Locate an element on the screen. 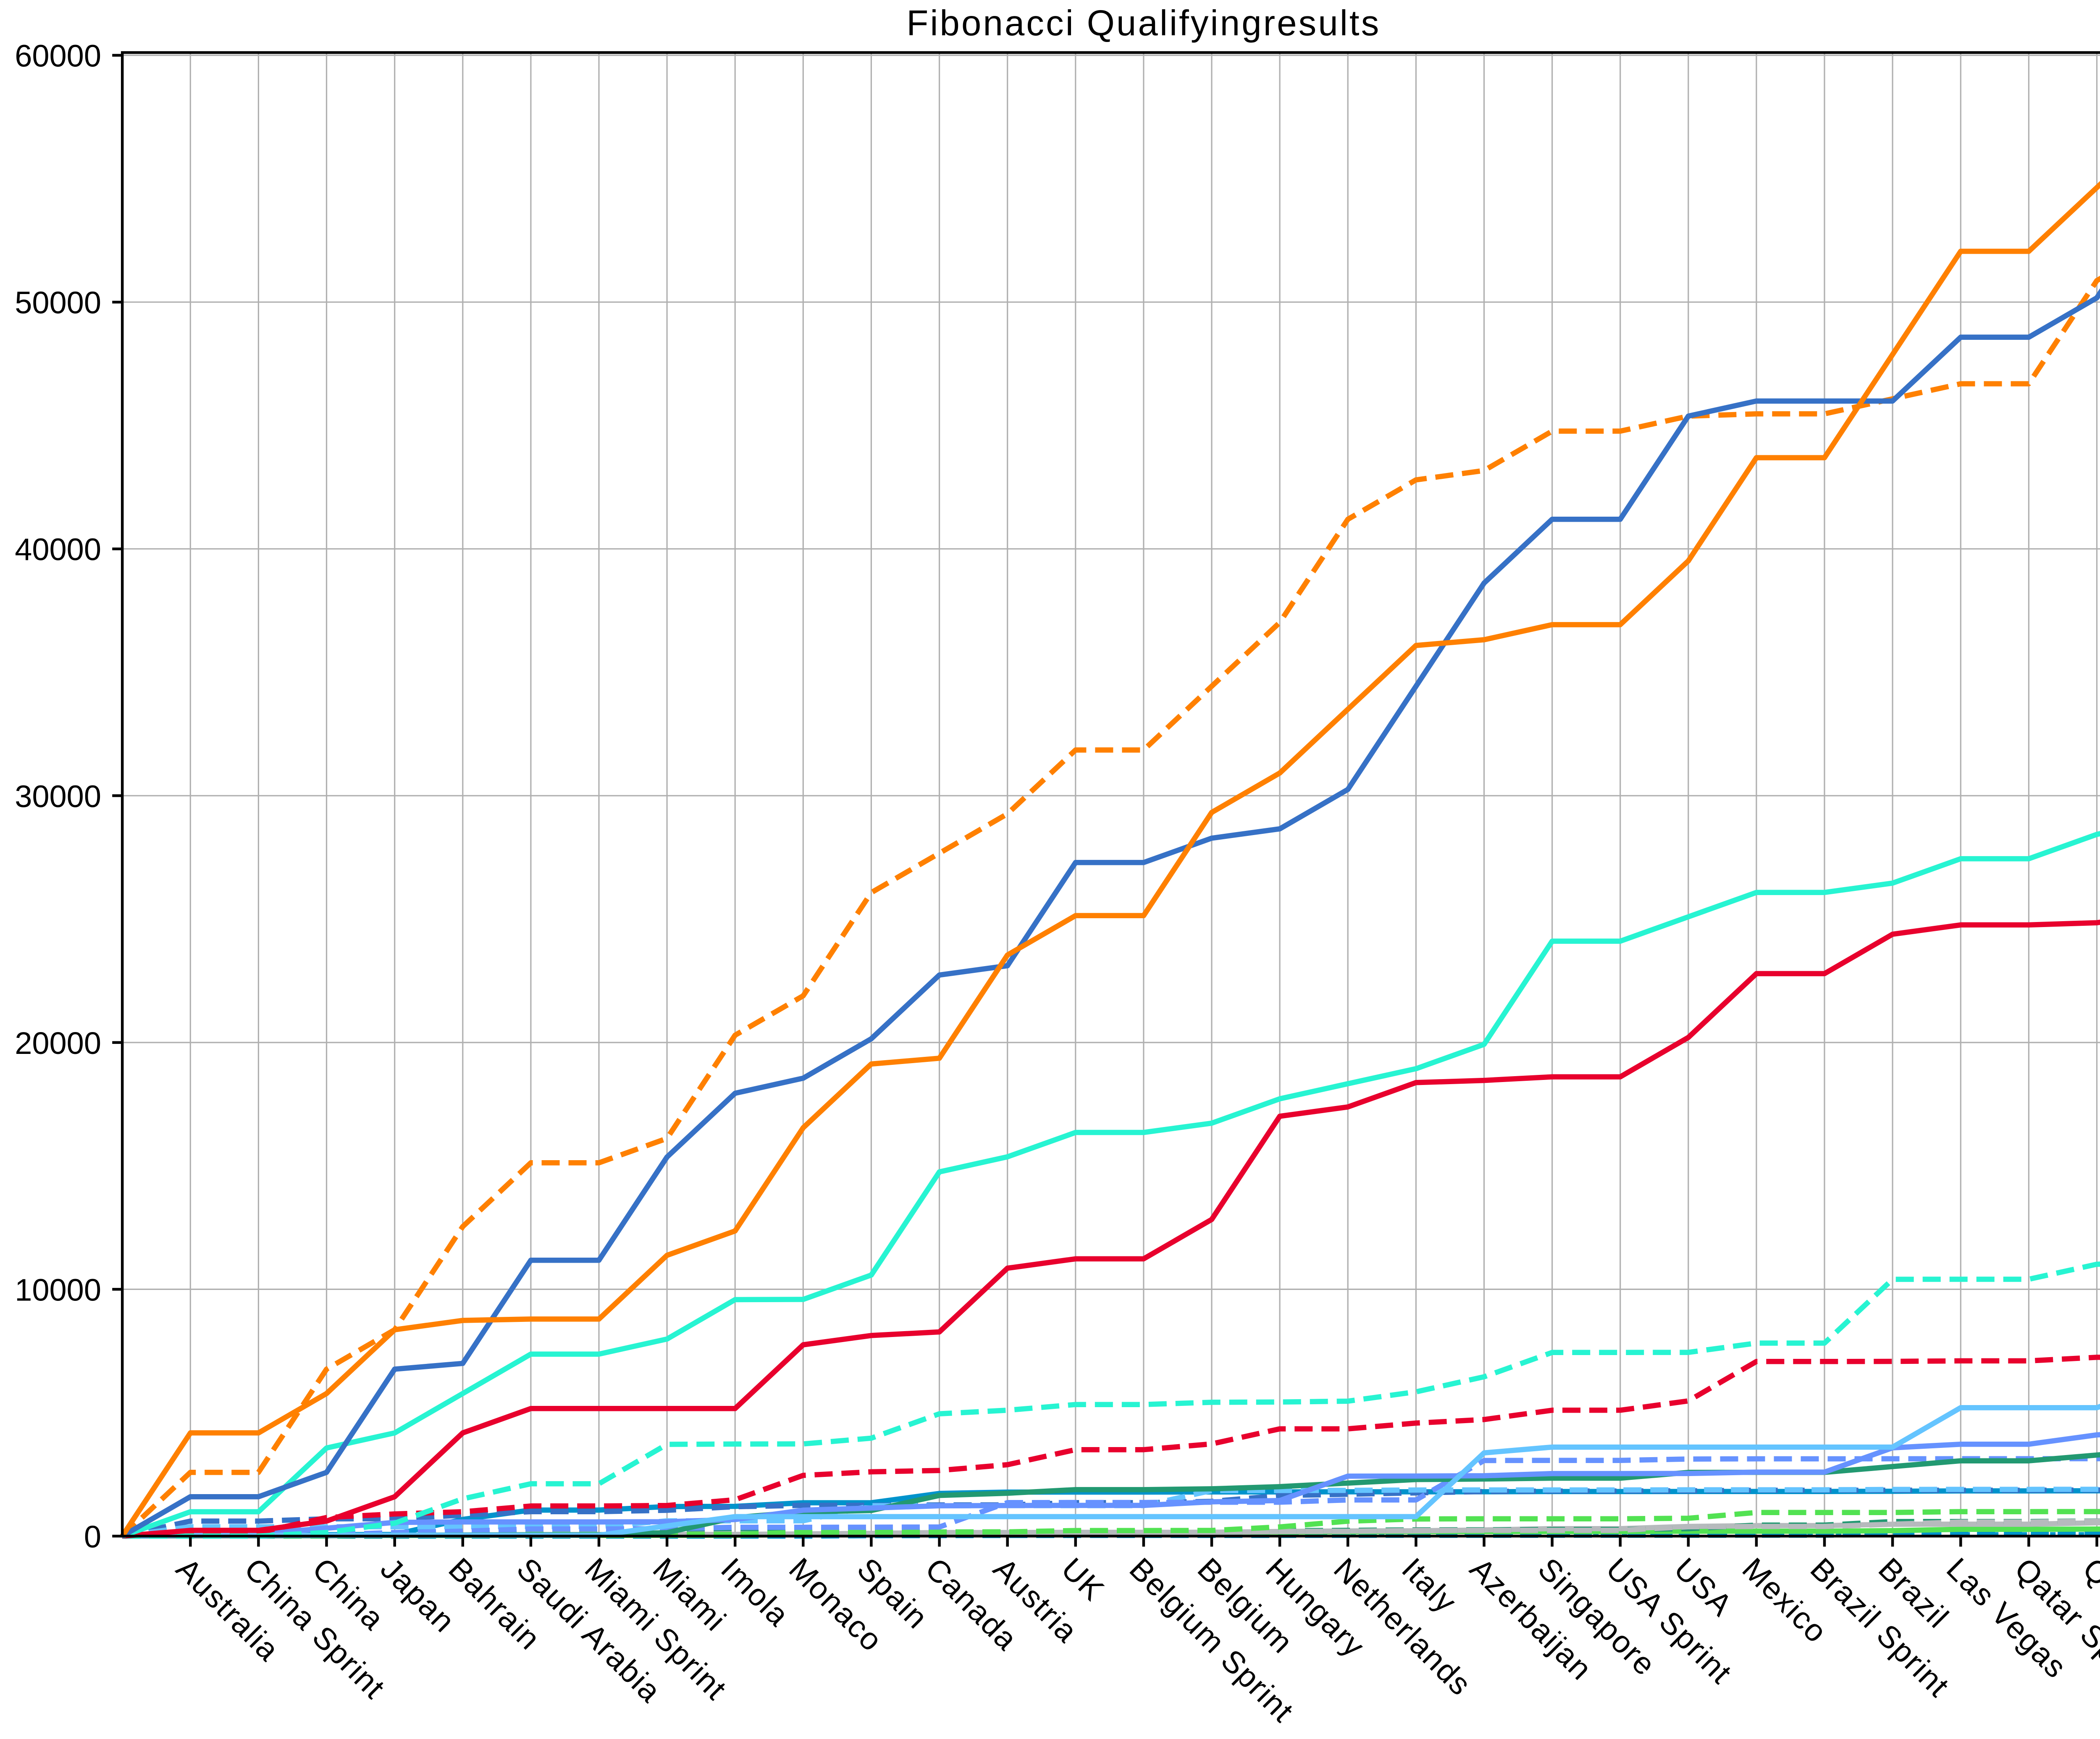  svg-text: Fibonacci Qualifyingresults is located at coordinates (1143, 23).